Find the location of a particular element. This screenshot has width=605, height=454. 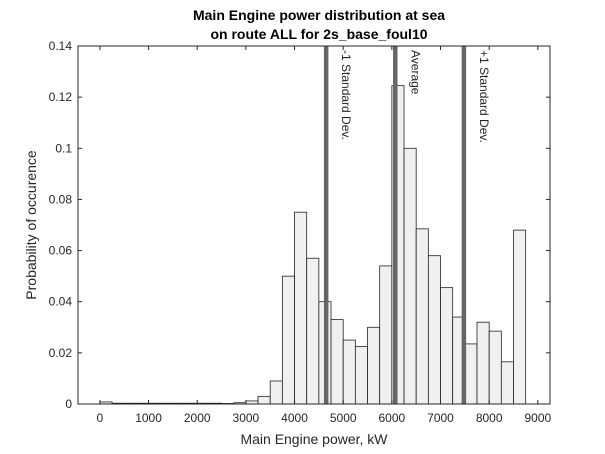

y-tick-label-1: 0.02 is located at coordinates (61, 353).